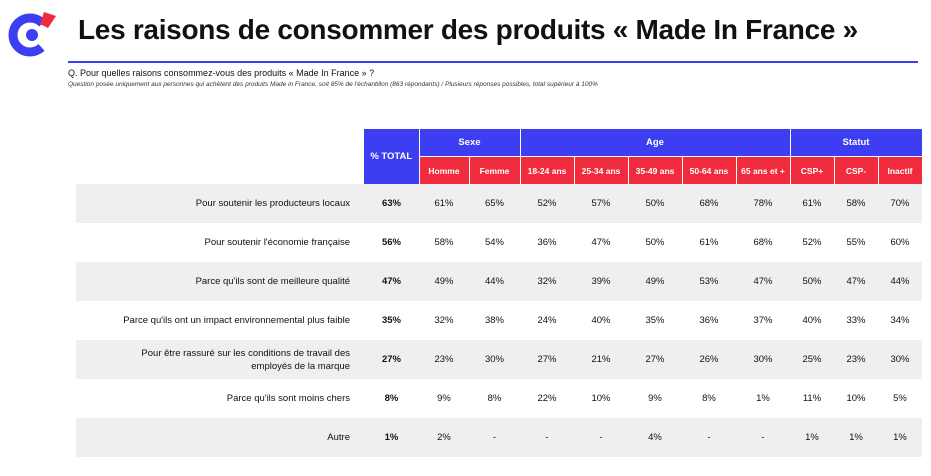  What do you see at coordinates (900, 320) in the screenshot?
I see `table-cell: 34%` at bounding box center [900, 320].